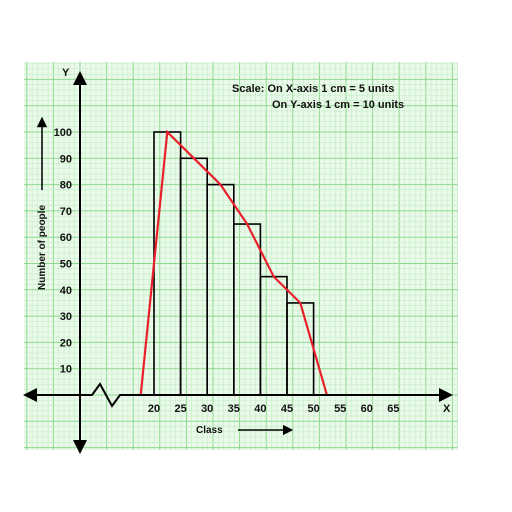  Describe the element at coordinates (154, 409) in the screenshot. I see `x-tick-label: 20` at that location.